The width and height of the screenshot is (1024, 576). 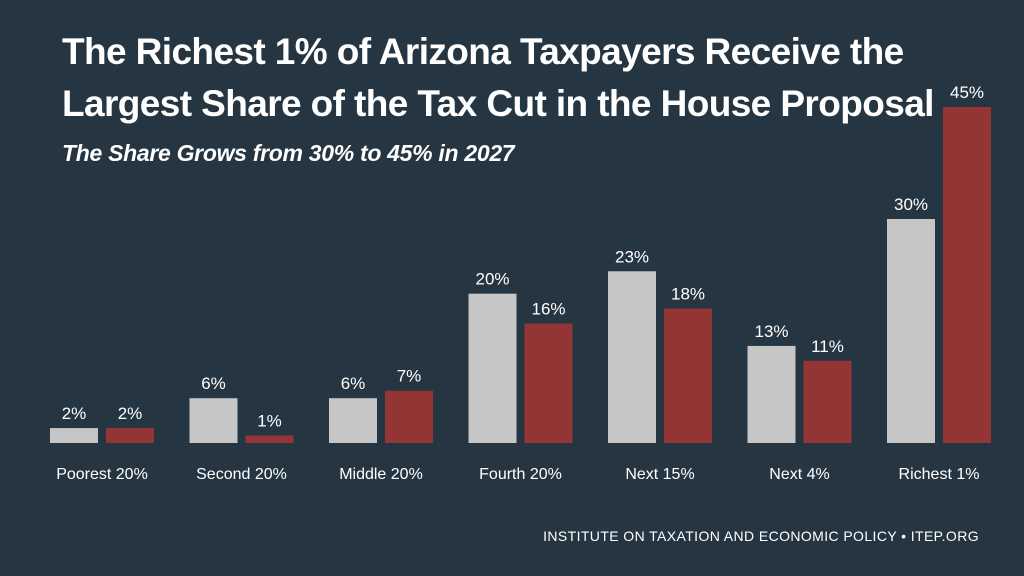 What do you see at coordinates (520, 474) in the screenshot?
I see `category-label-3: Fourth 20%` at bounding box center [520, 474].